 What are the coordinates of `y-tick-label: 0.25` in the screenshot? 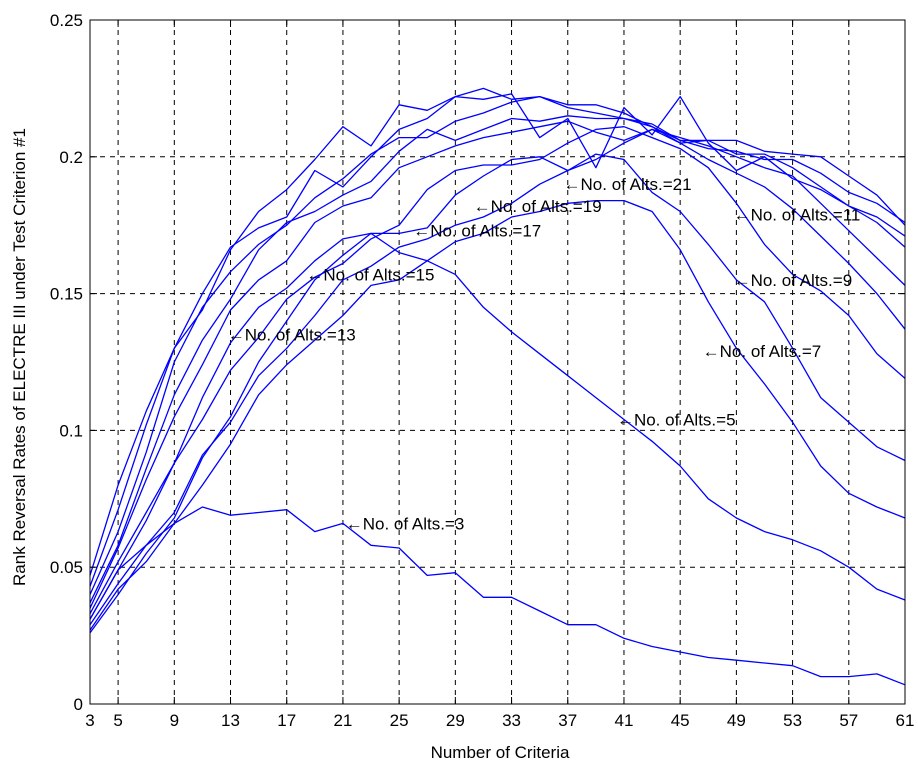 It's located at (66, 20).